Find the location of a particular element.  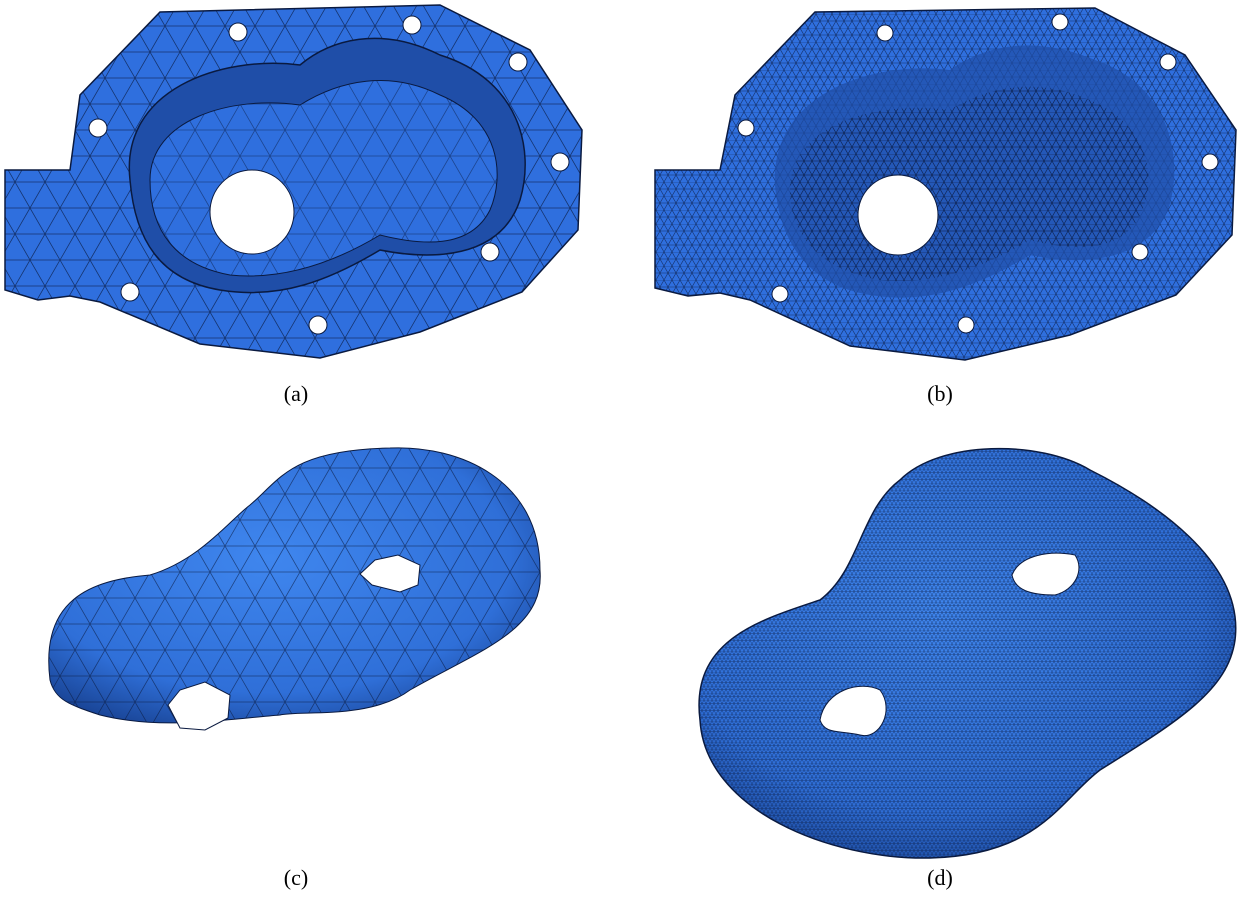

caption: (d) is located at coordinates (940, 877).